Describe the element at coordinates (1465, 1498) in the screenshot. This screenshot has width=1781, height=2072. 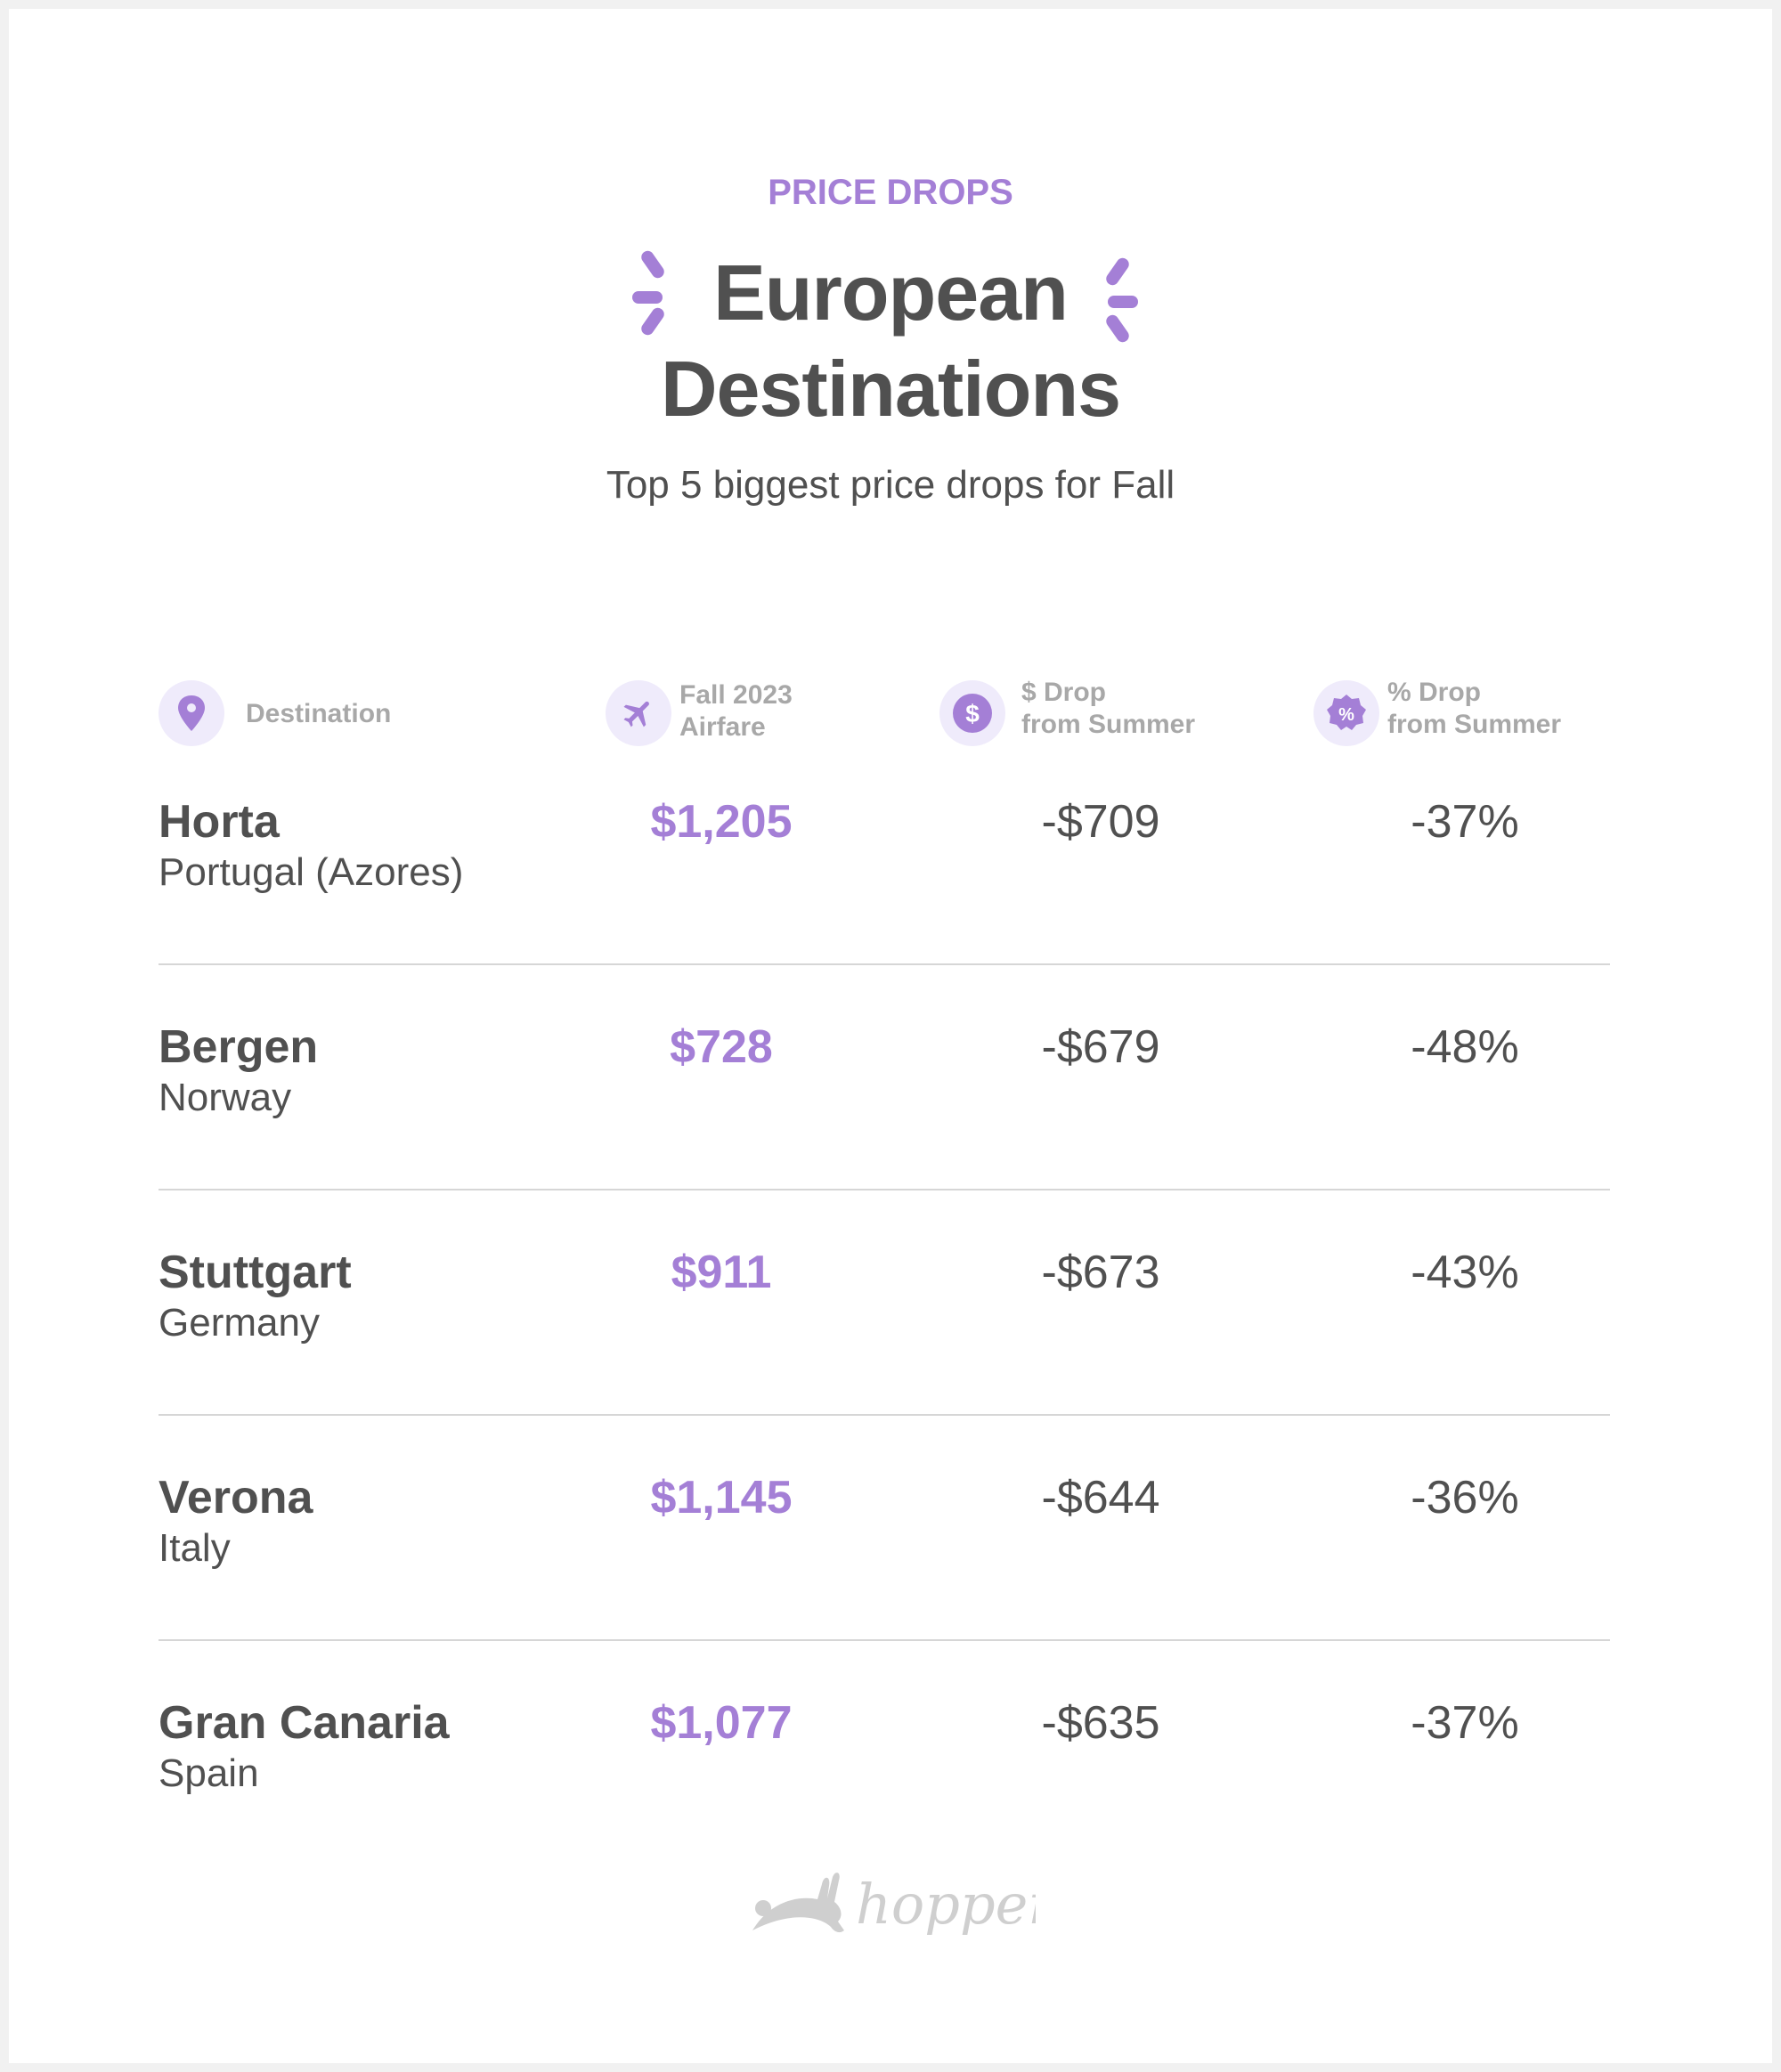
I see `percent-drop: -36%` at that location.